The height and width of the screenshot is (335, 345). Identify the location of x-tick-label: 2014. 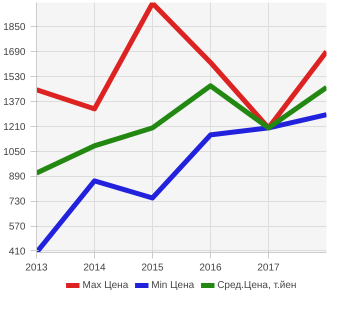
(94, 268).